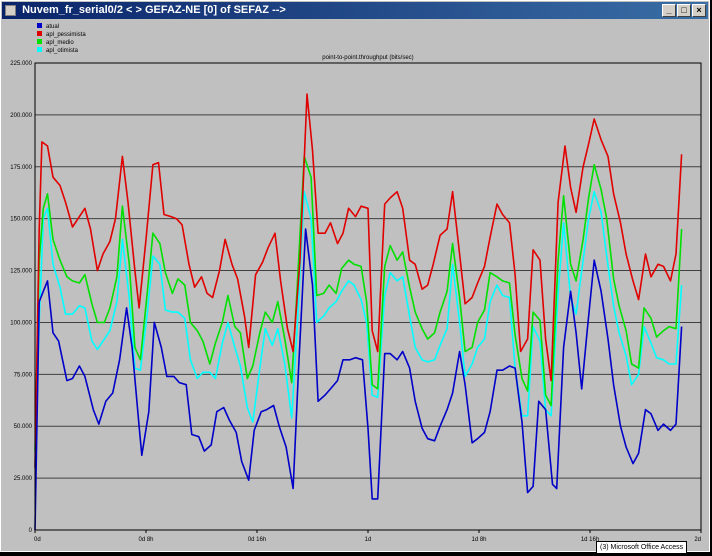 Image resolution: width=712 pixels, height=556 pixels. What do you see at coordinates (62, 51) in the screenshot?
I see `legend-label-apl-otimista: apl_otimista` at bounding box center [62, 51].